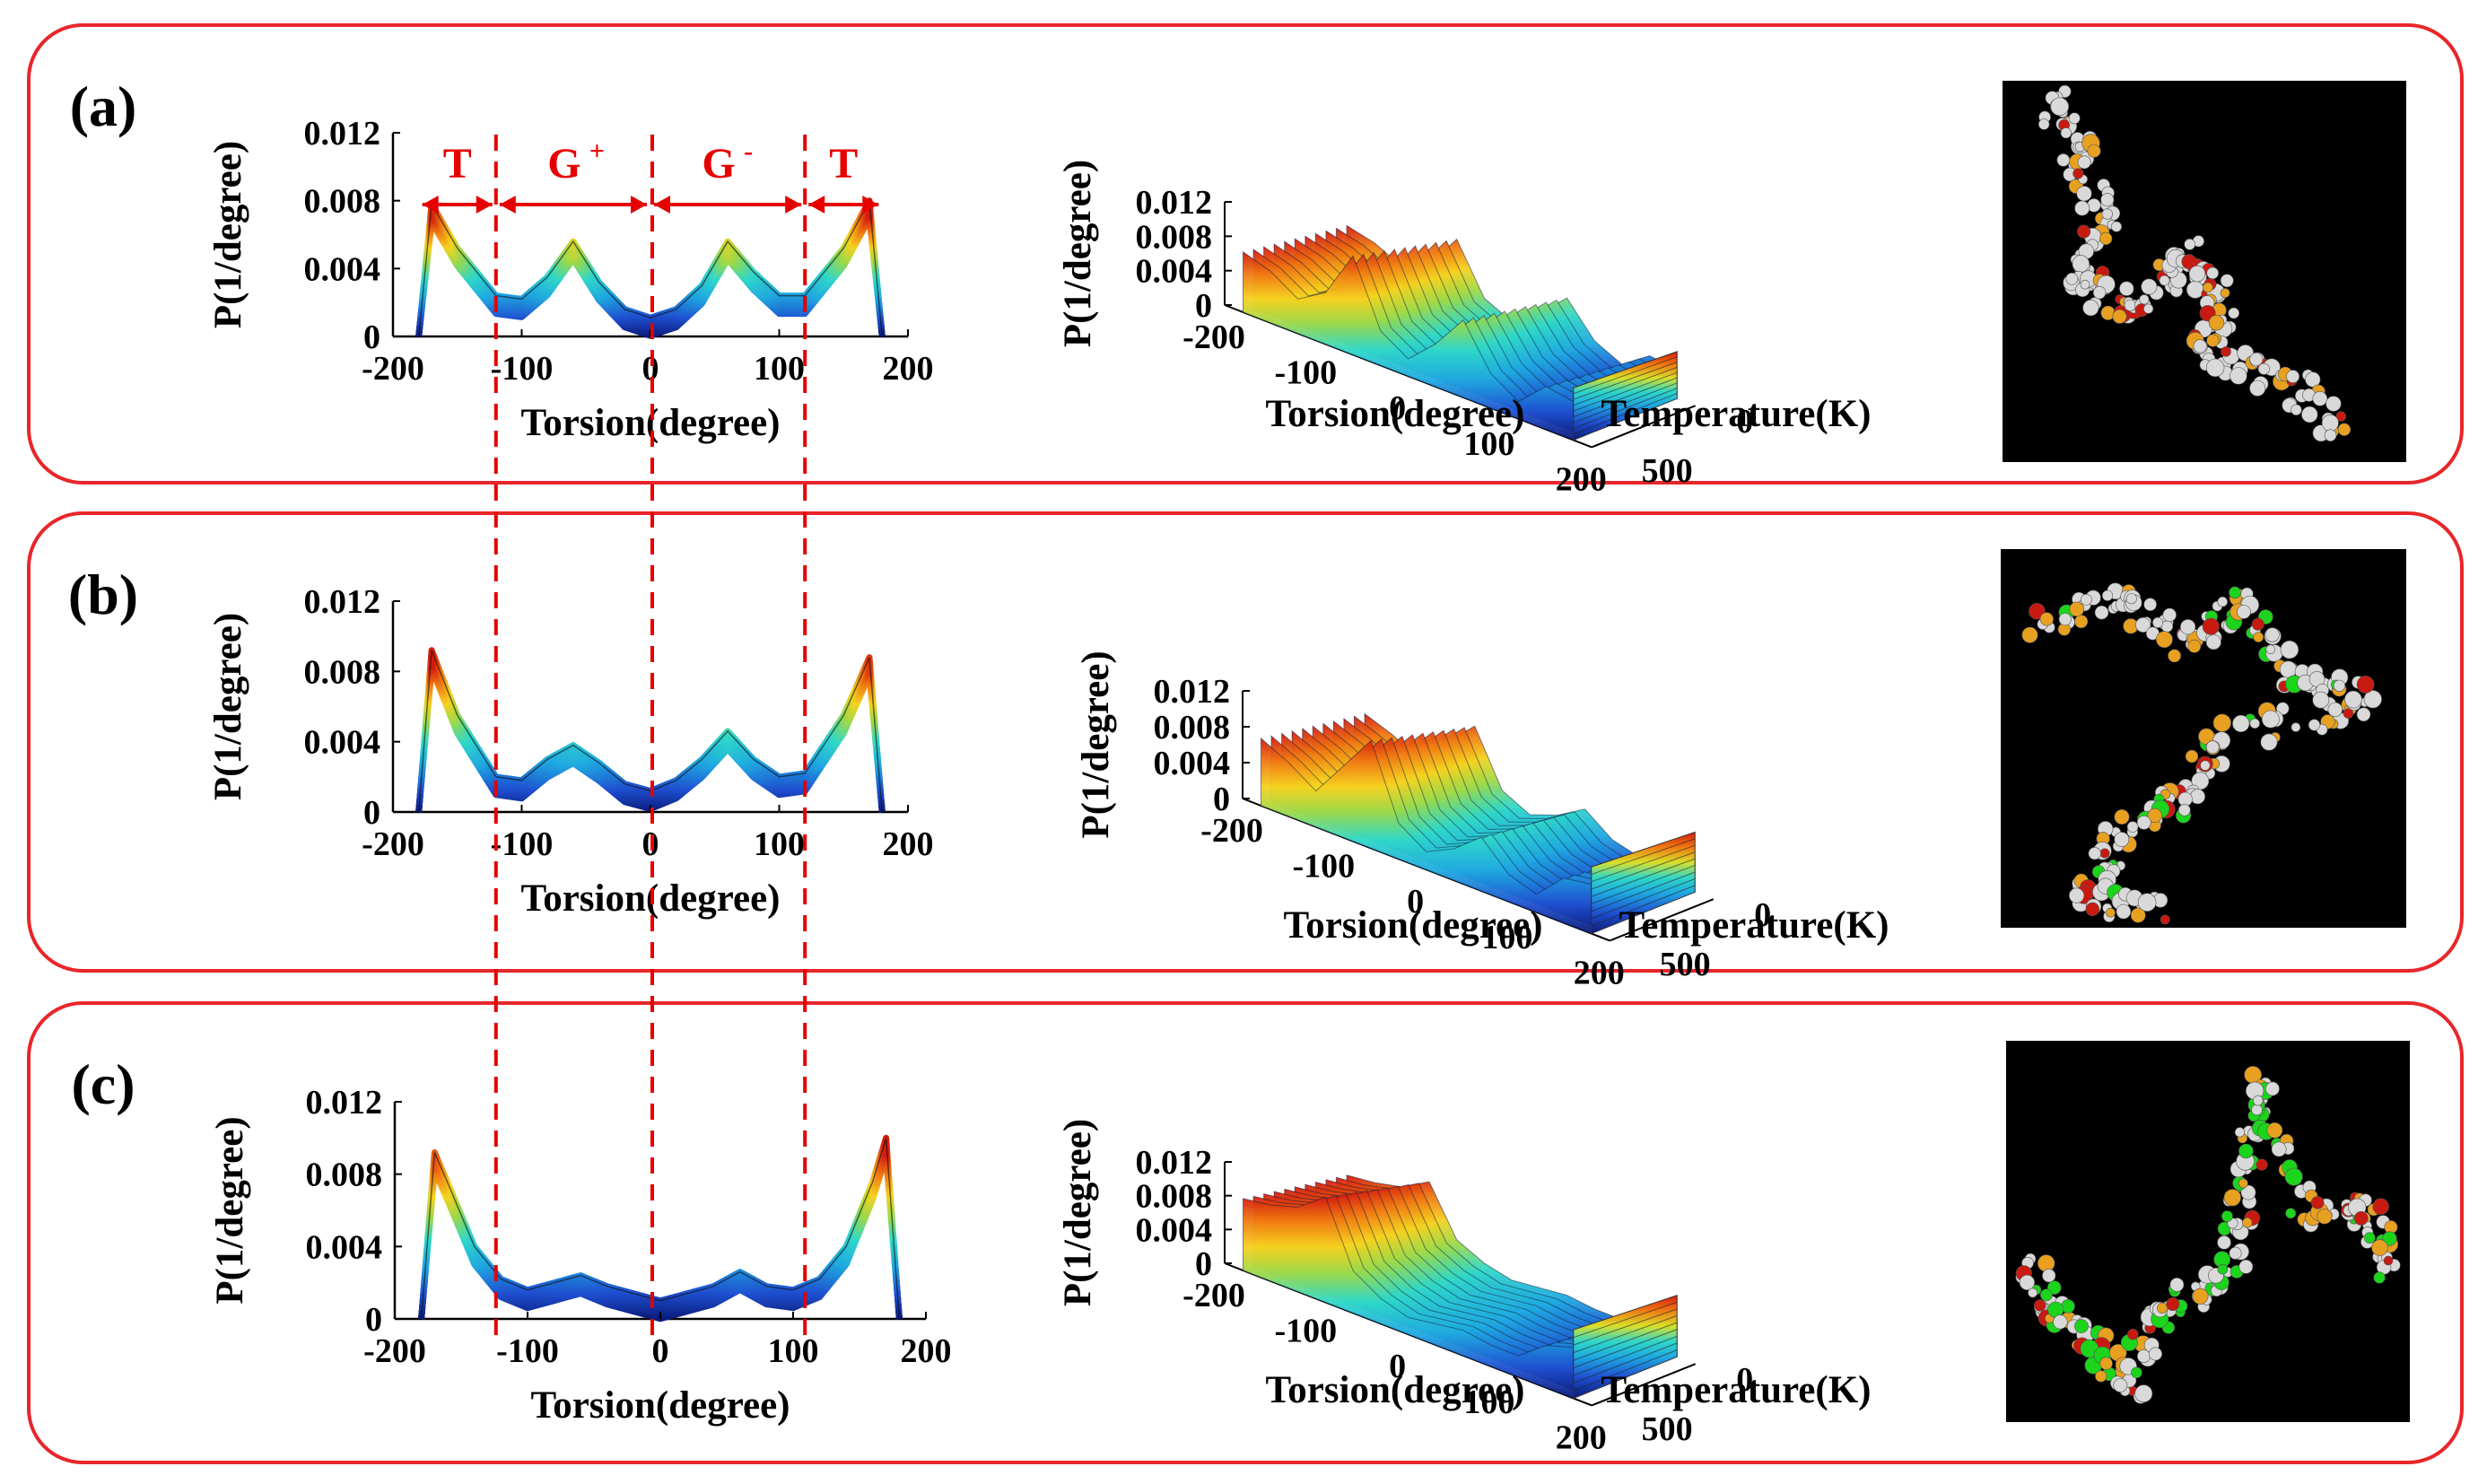  I want to click on polymer-chain-green-dense-image, so click(2208, 1232).